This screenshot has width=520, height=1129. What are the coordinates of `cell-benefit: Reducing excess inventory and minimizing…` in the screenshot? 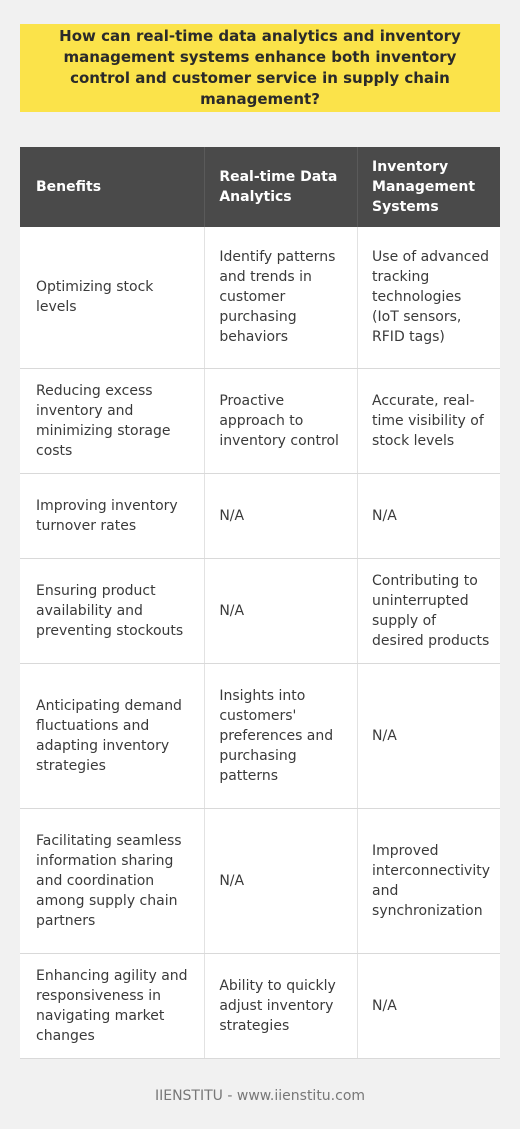 It's located at (112, 421).